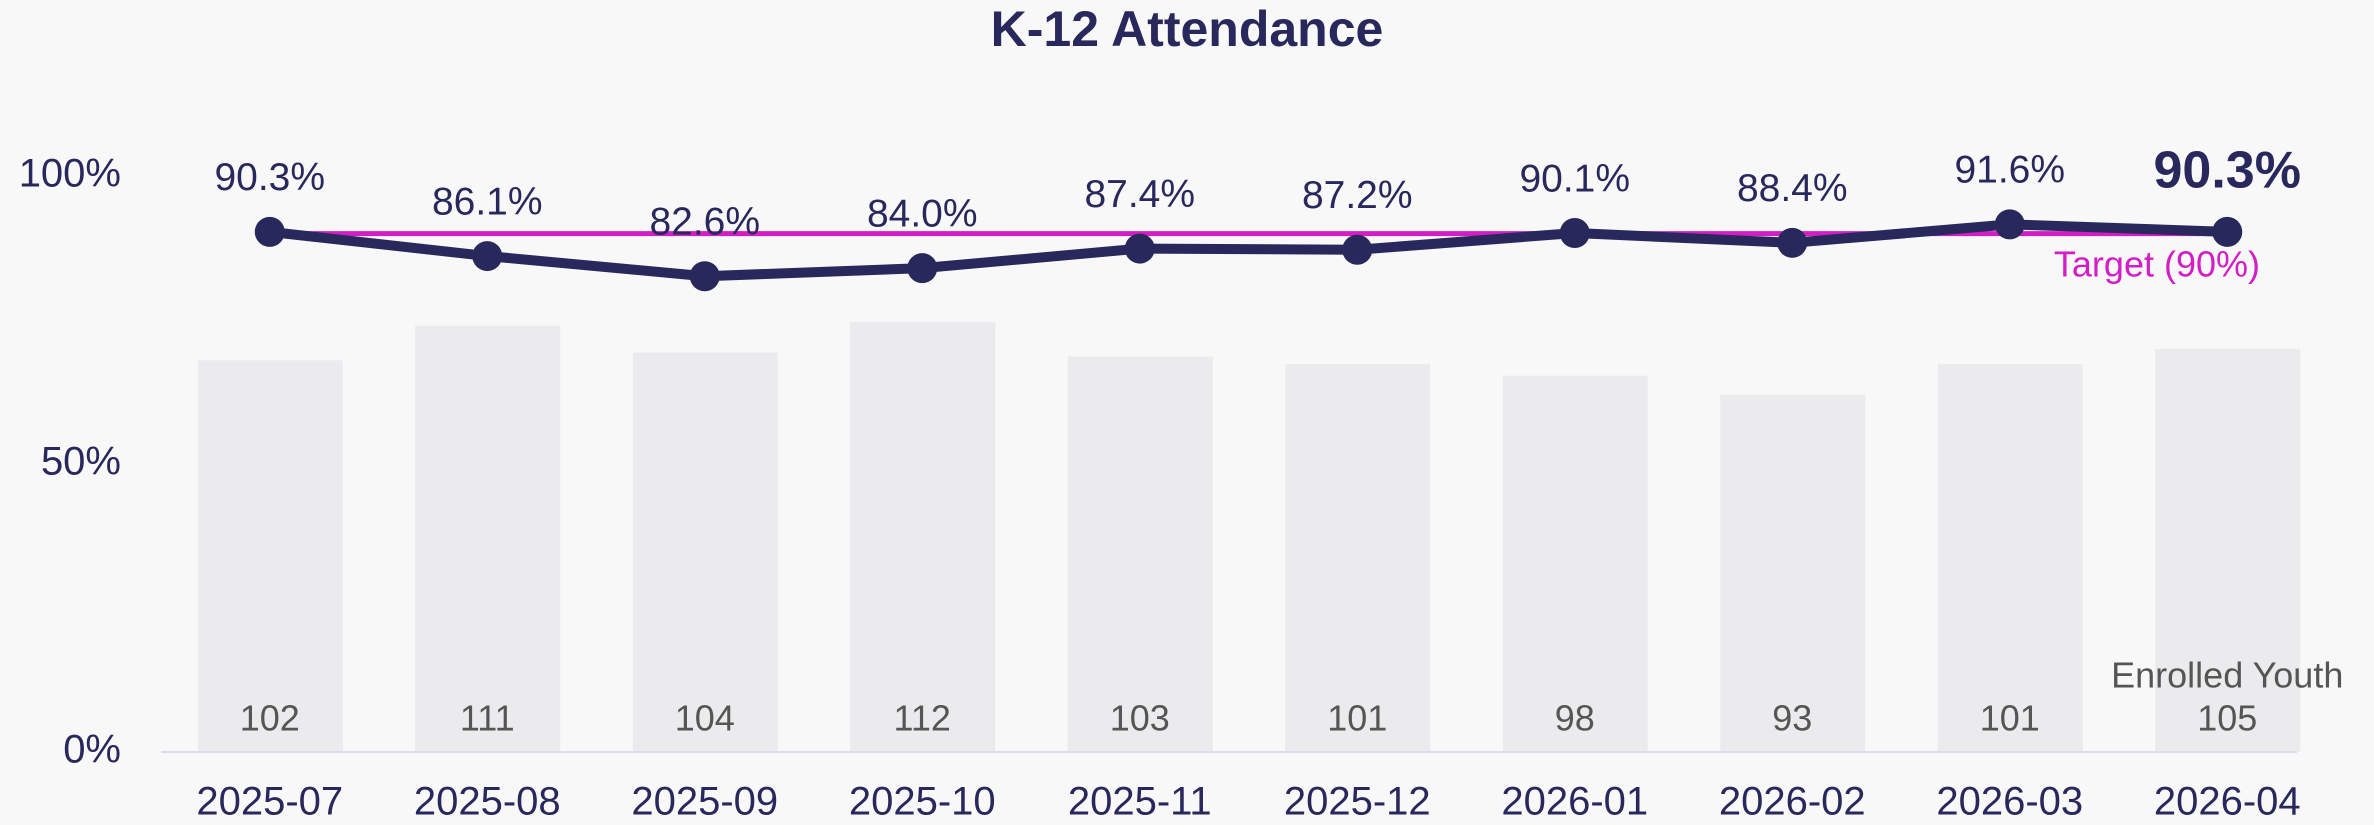  What do you see at coordinates (704, 222) in the screenshot?
I see `data-label: 82.6%` at bounding box center [704, 222].